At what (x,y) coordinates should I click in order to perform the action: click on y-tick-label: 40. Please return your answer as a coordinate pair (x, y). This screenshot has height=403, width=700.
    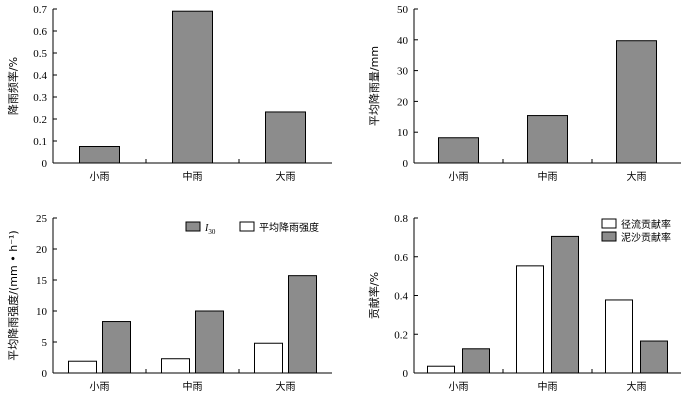
    Looking at the image, I should click on (403, 41).